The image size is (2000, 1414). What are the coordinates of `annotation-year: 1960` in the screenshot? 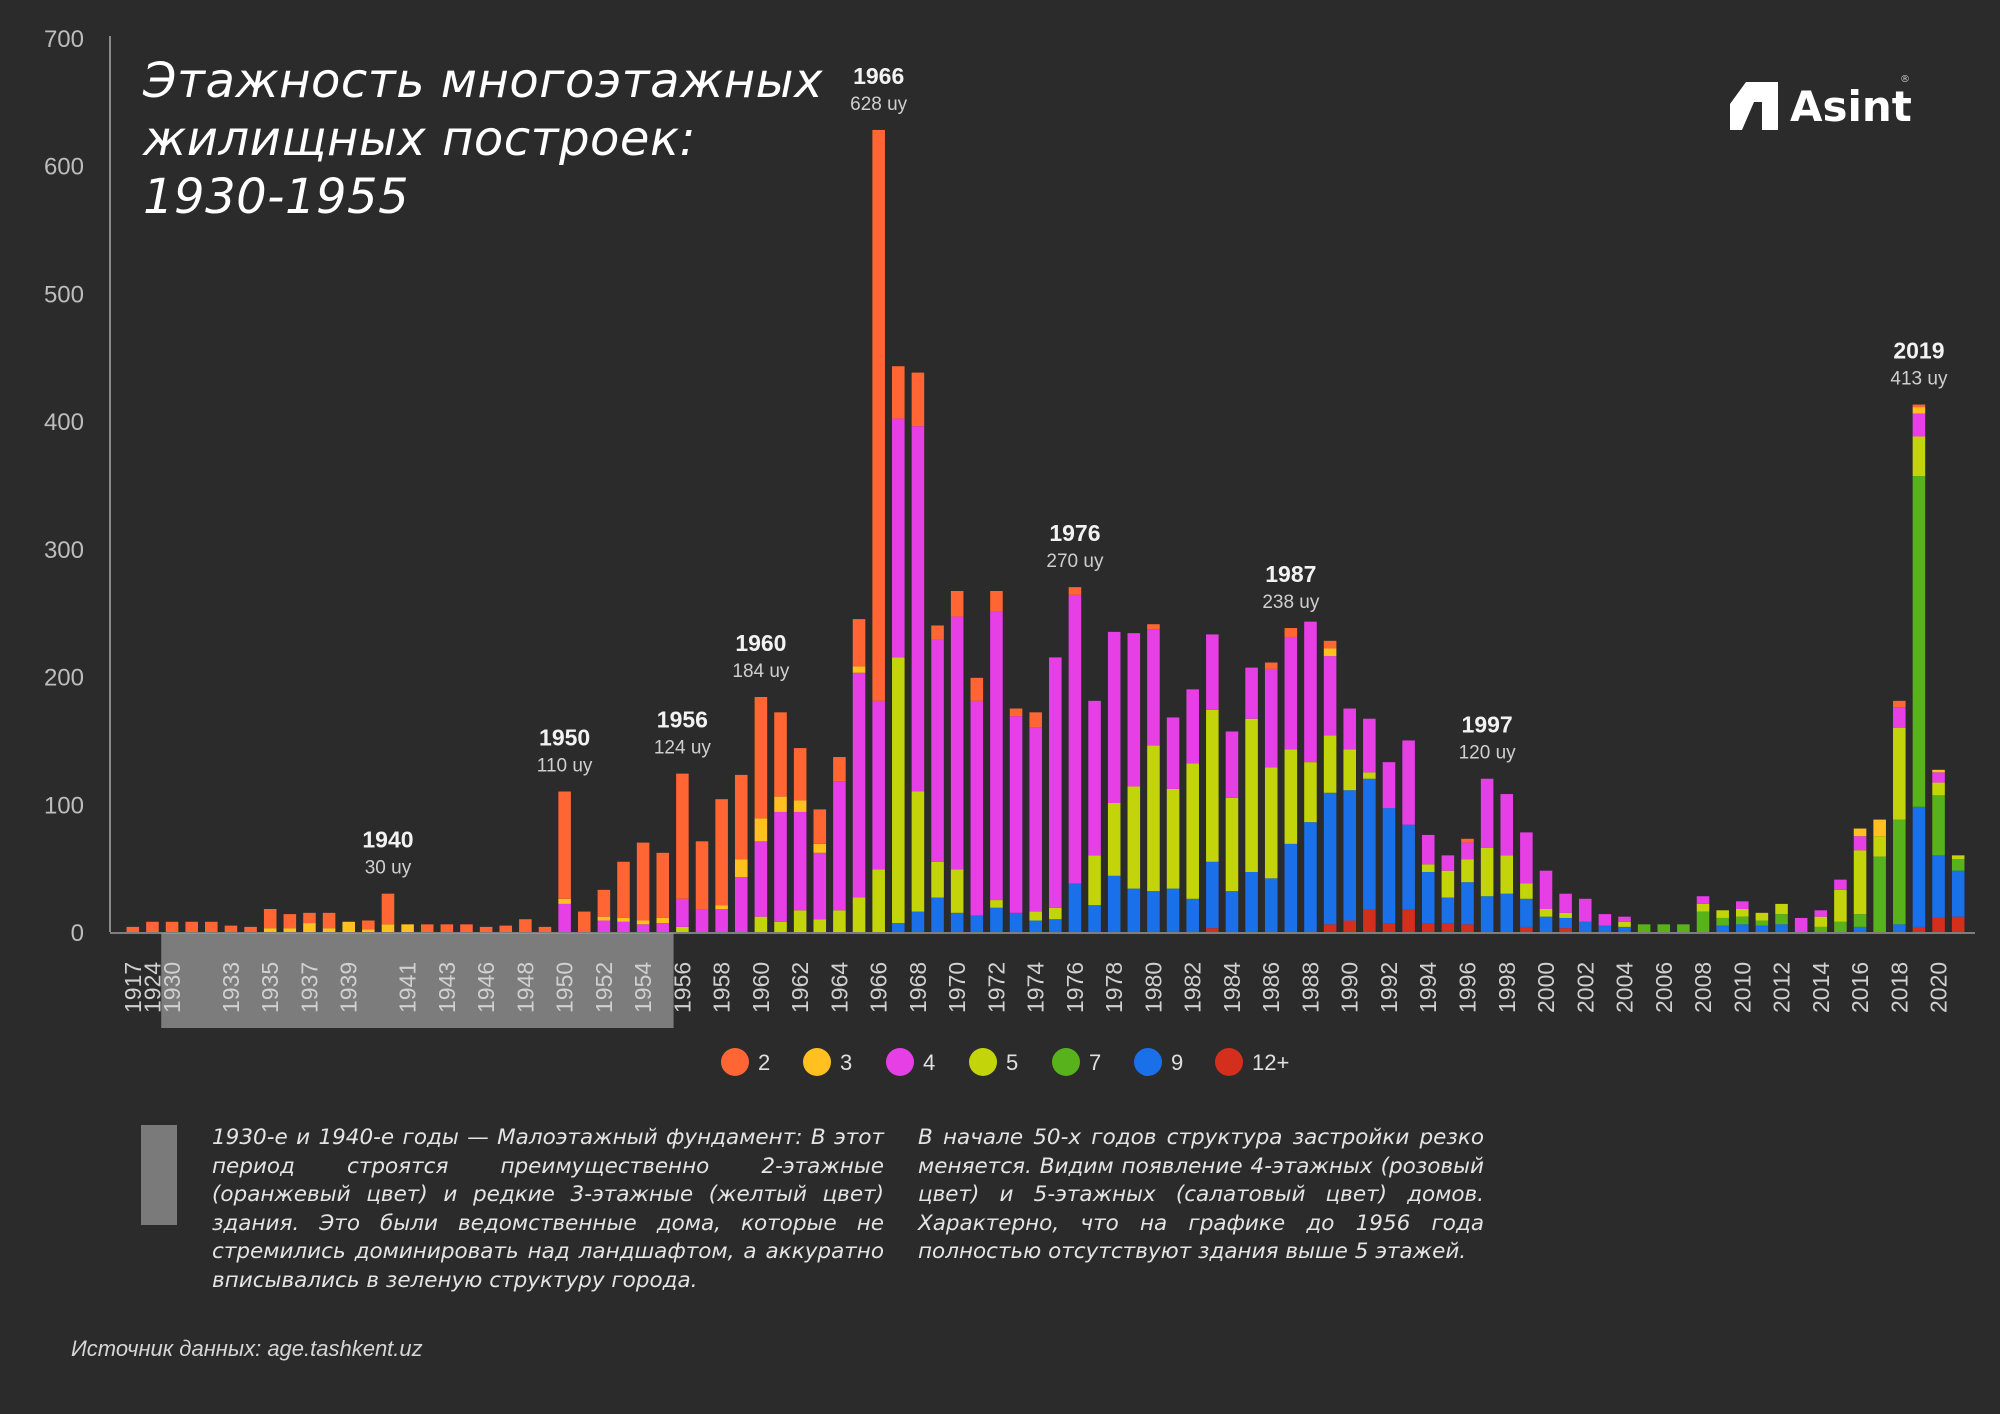 It's located at (760, 643).